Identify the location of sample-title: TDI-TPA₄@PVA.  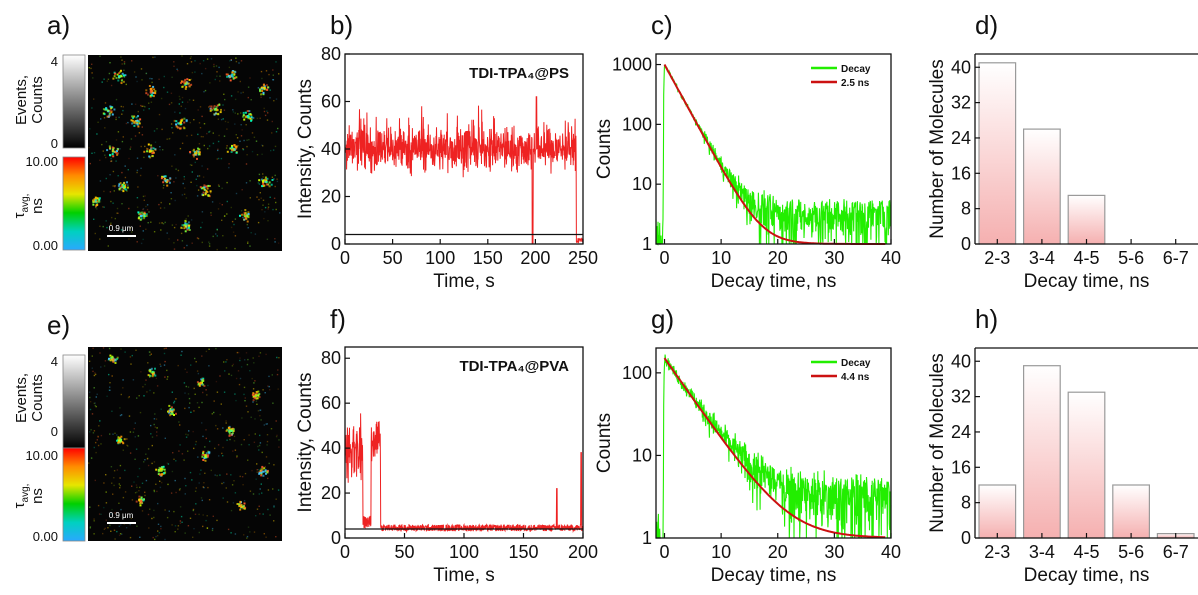
(514, 366).